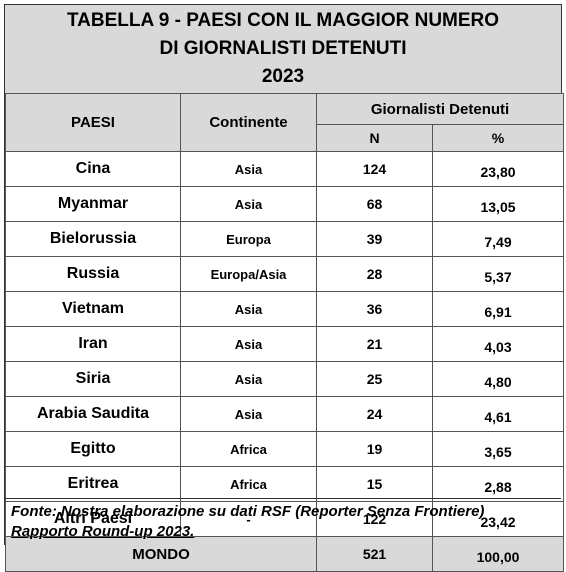 The width and height of the screenshot is (566, 572). Describe the element at coordinates (93, 204) in the screenshot. I see `country-cell: Myanmar` at that location.